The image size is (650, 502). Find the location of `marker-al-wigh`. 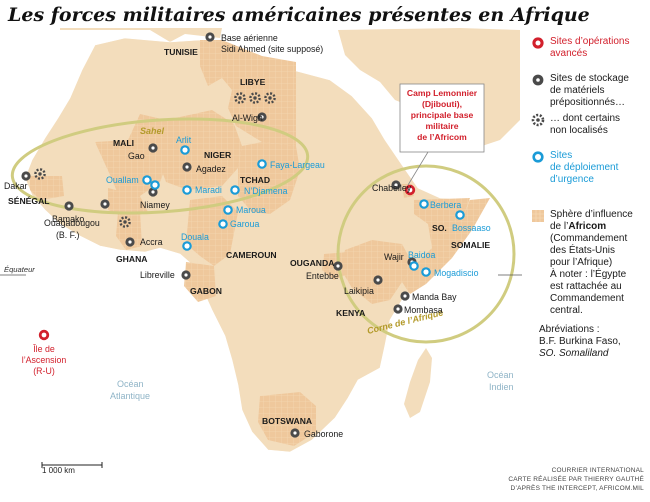

marker-al-wigh is located at coordinates (262, 117).